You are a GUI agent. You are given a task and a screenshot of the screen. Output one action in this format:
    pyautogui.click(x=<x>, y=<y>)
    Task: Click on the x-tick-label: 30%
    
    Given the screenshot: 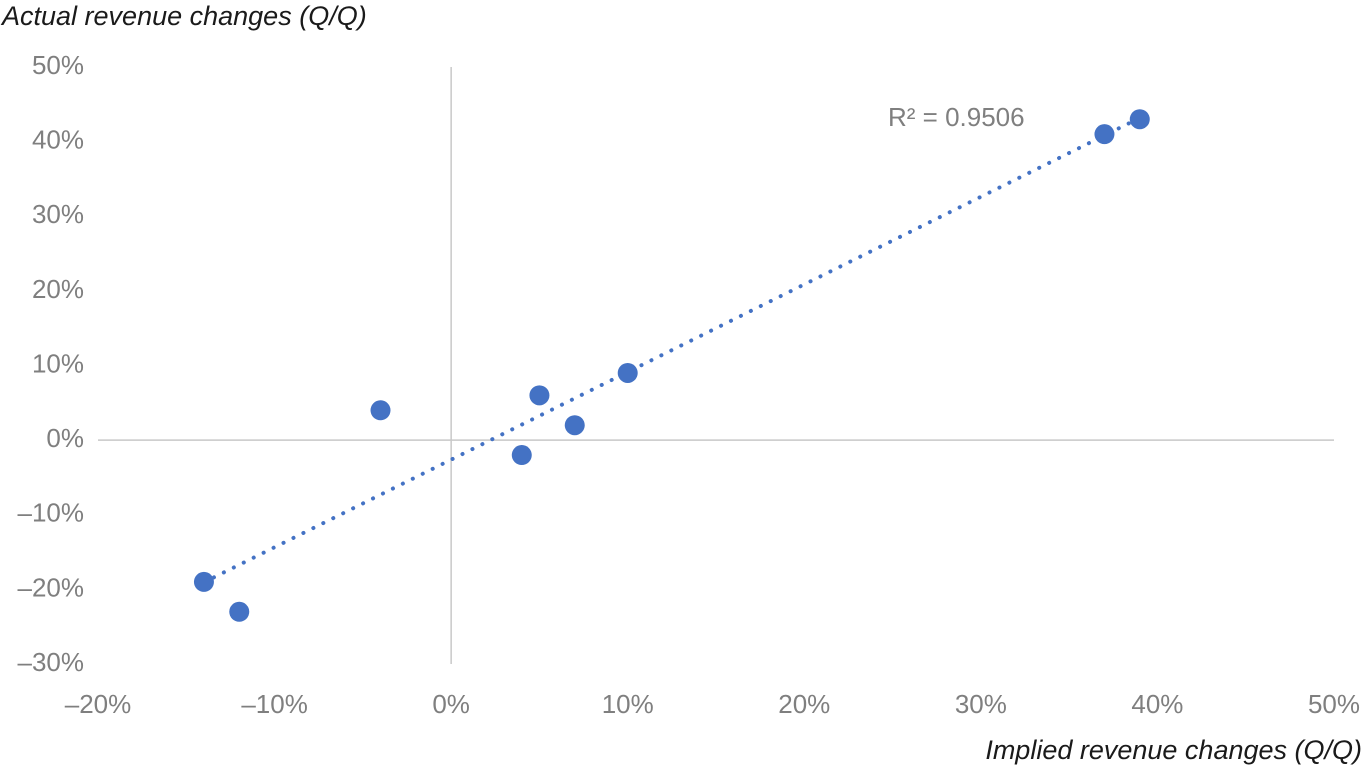 What is the action you would take?
    pyautogui.click(x=981, y=704)
    